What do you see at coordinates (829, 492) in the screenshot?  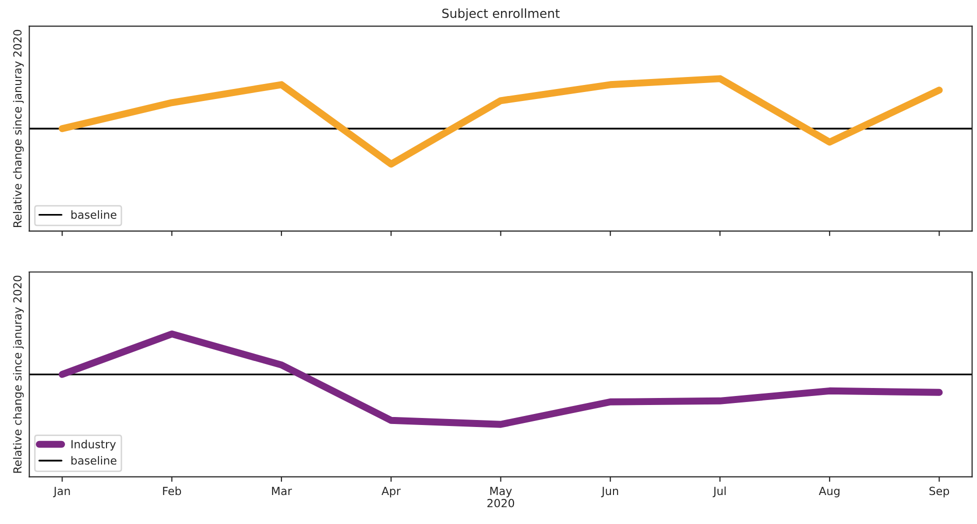 I see `x-tick-label: Aug` at bounding box center [829, 492].